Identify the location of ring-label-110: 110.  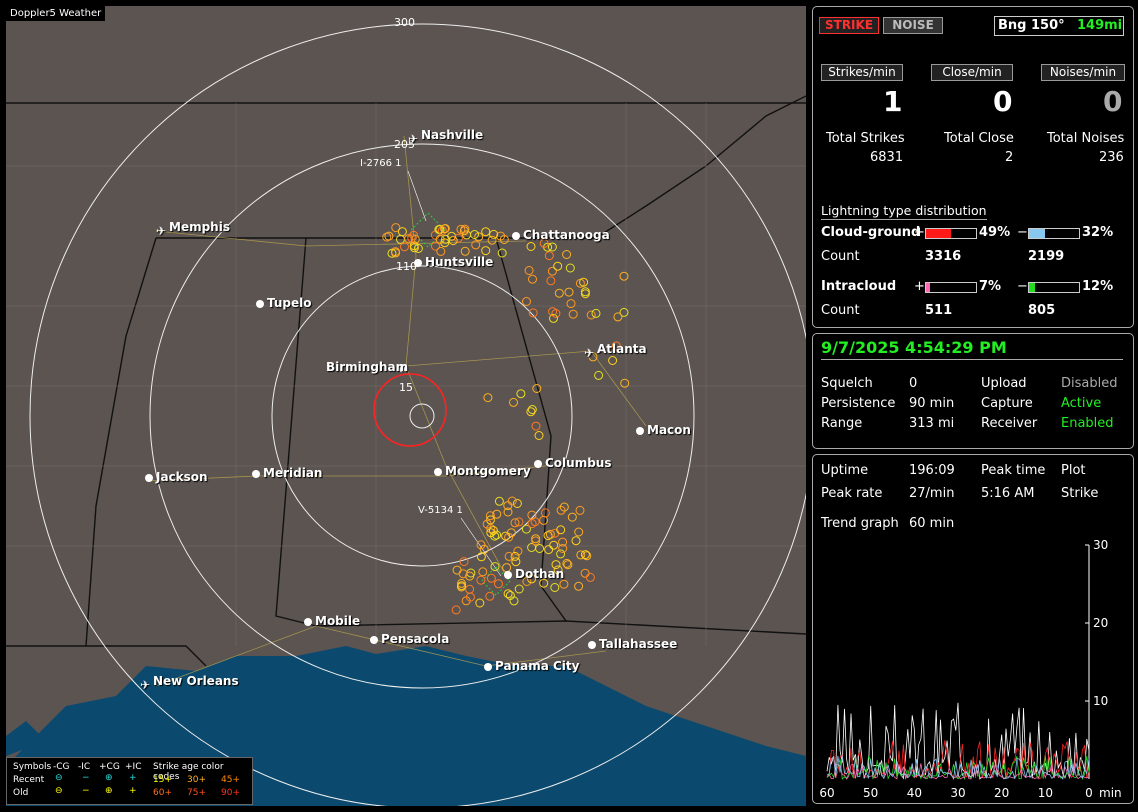
(406, 266).